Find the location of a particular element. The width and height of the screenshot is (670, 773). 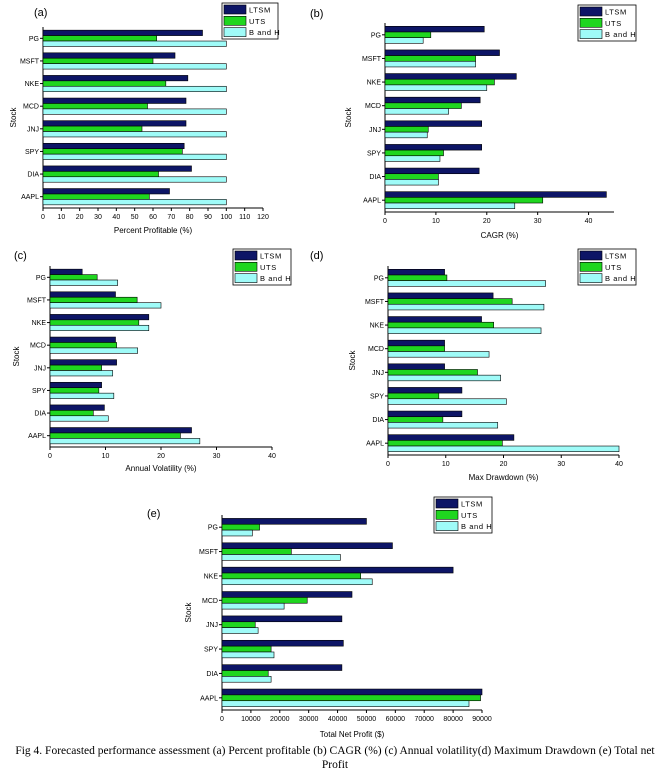

x-tick-label: 30000 is located at coordinates (309, 719).